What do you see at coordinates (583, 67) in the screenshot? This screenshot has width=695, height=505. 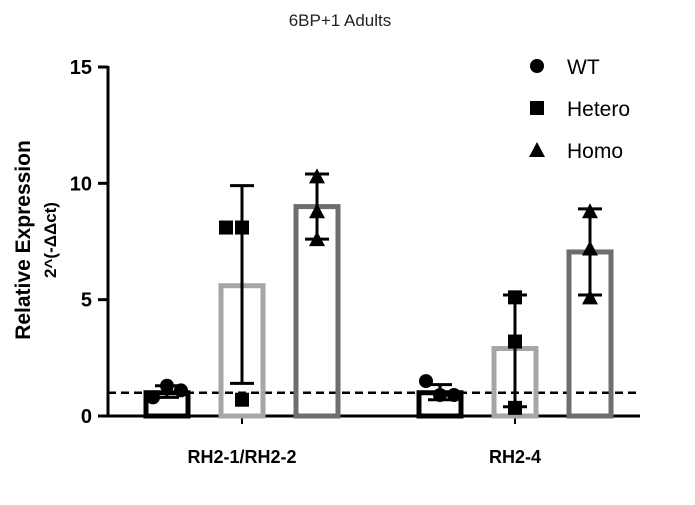 I see `legend-label: WT` at bounding box center [583, 67].